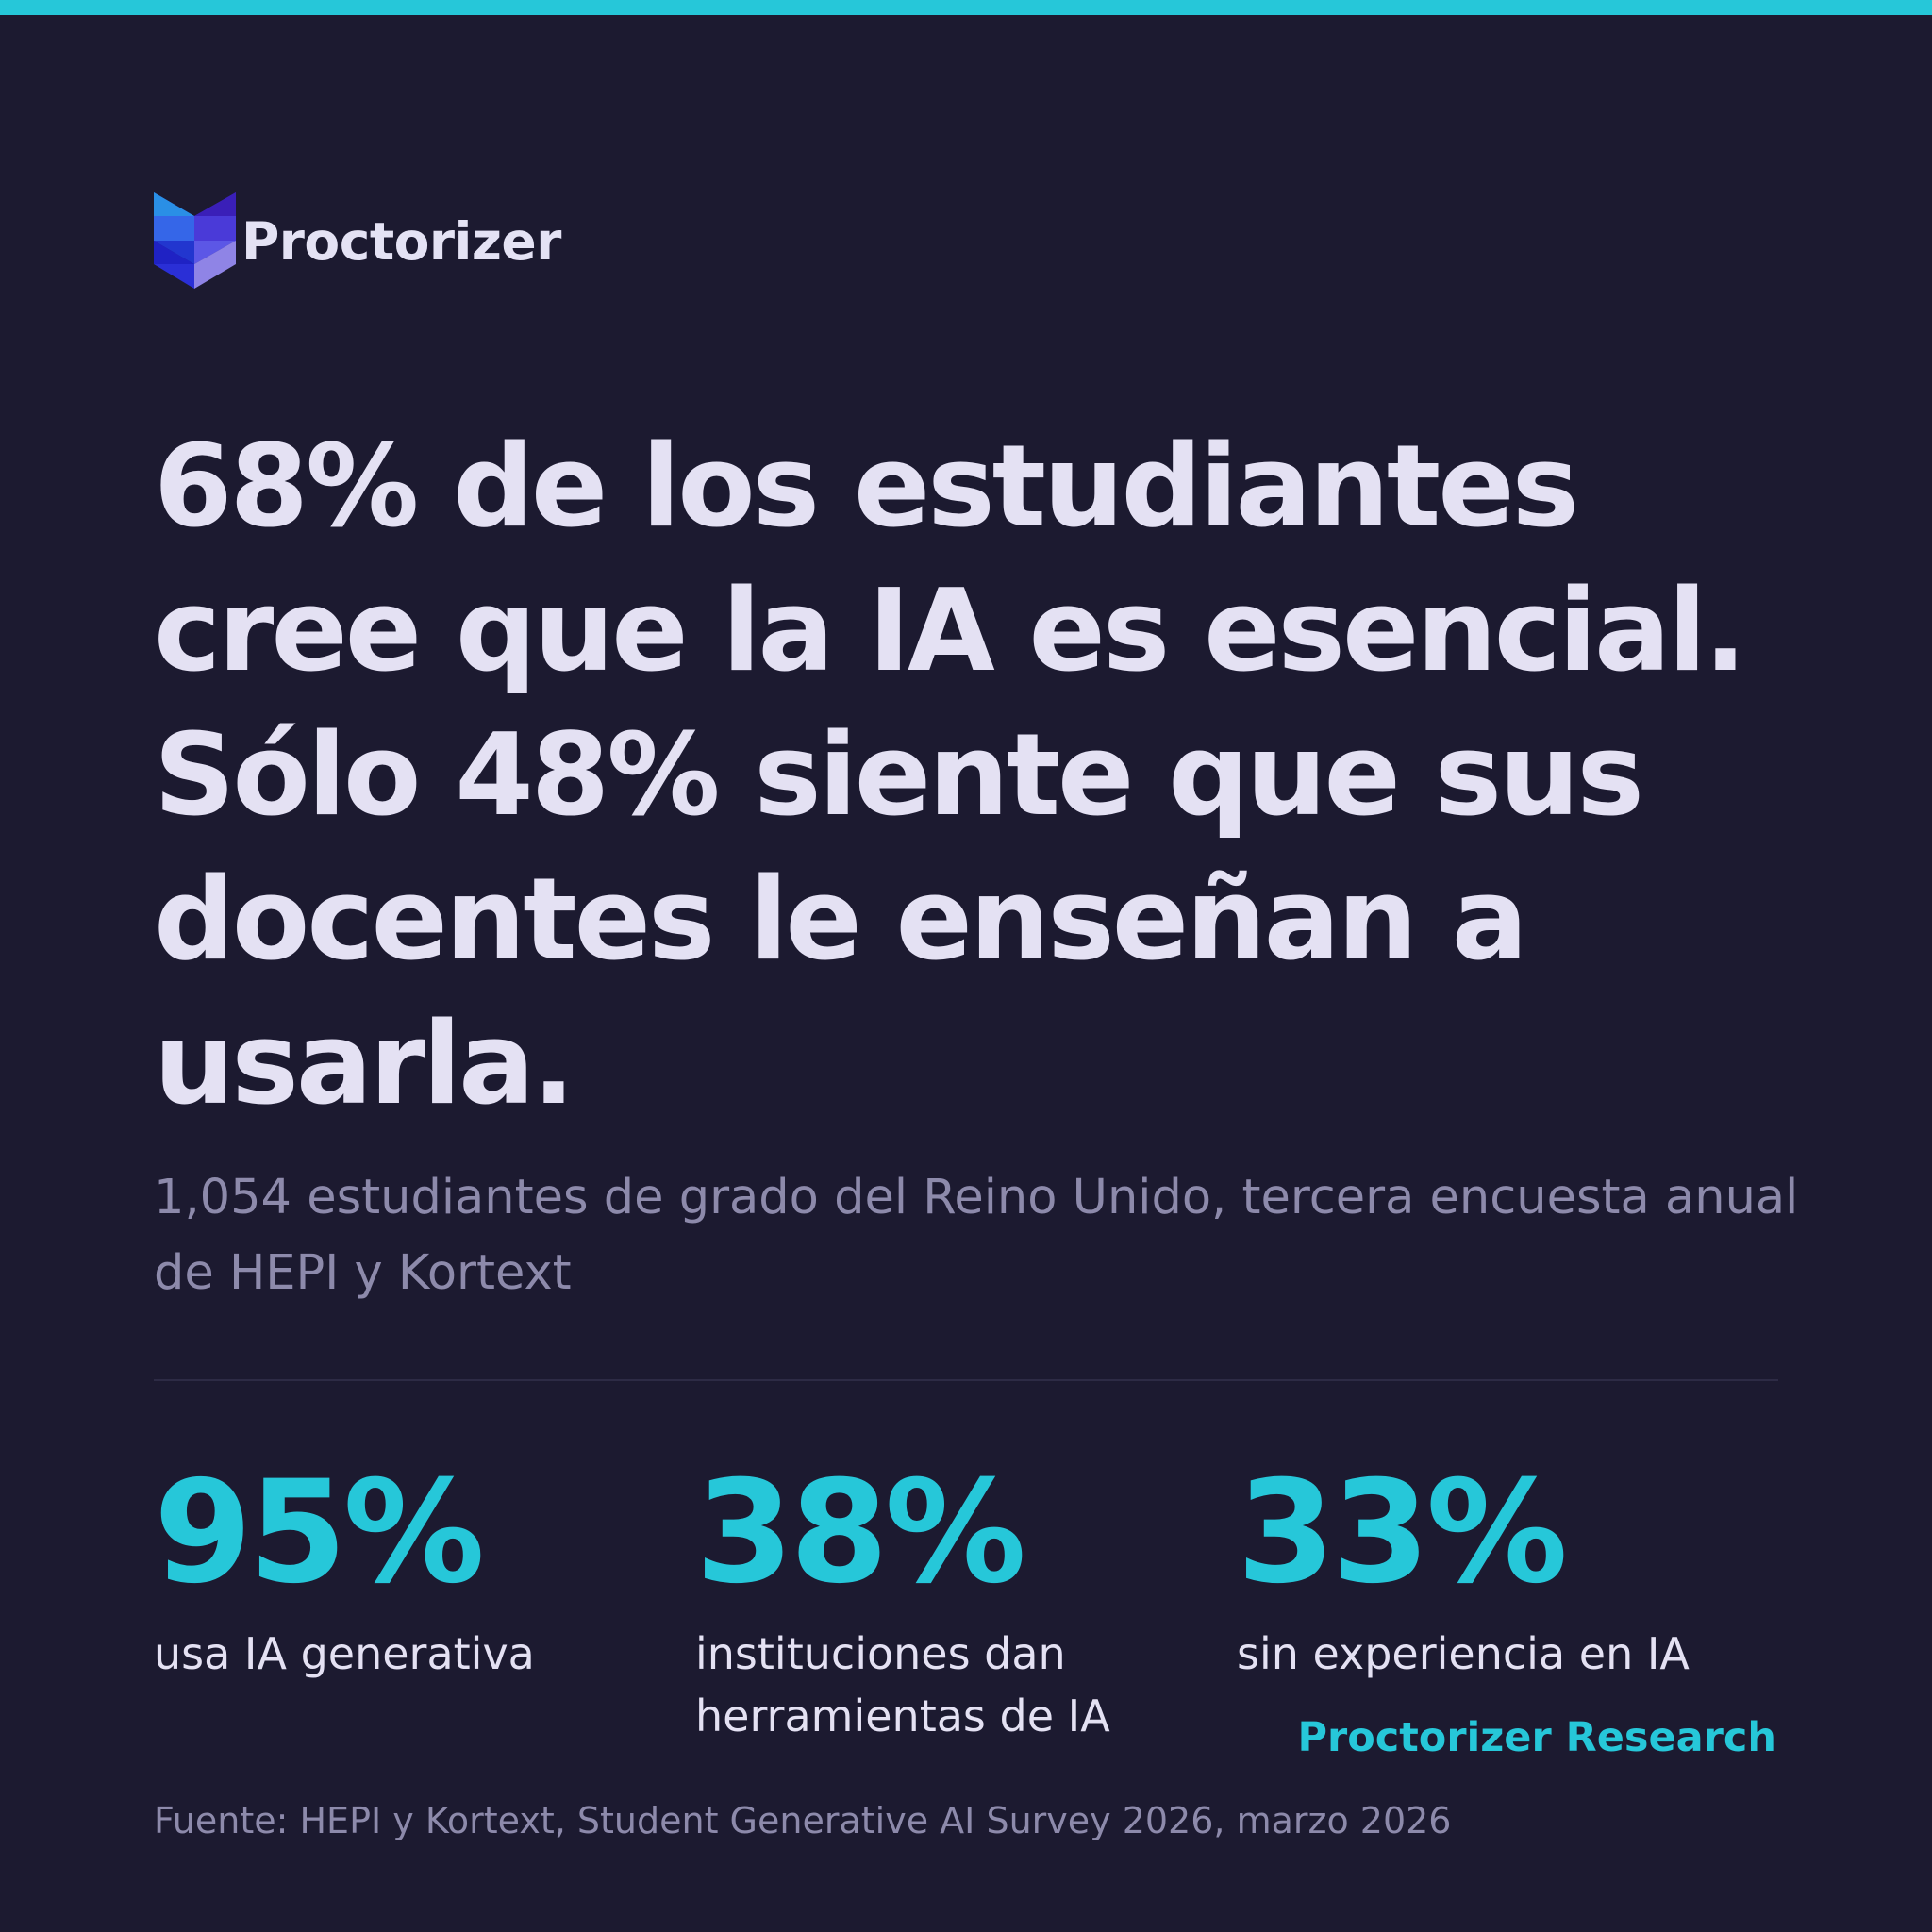  Describe the element at coordinates (1464, 1653) in the screenshot. I see `stat-label: sin experiencia en IA` at that location.